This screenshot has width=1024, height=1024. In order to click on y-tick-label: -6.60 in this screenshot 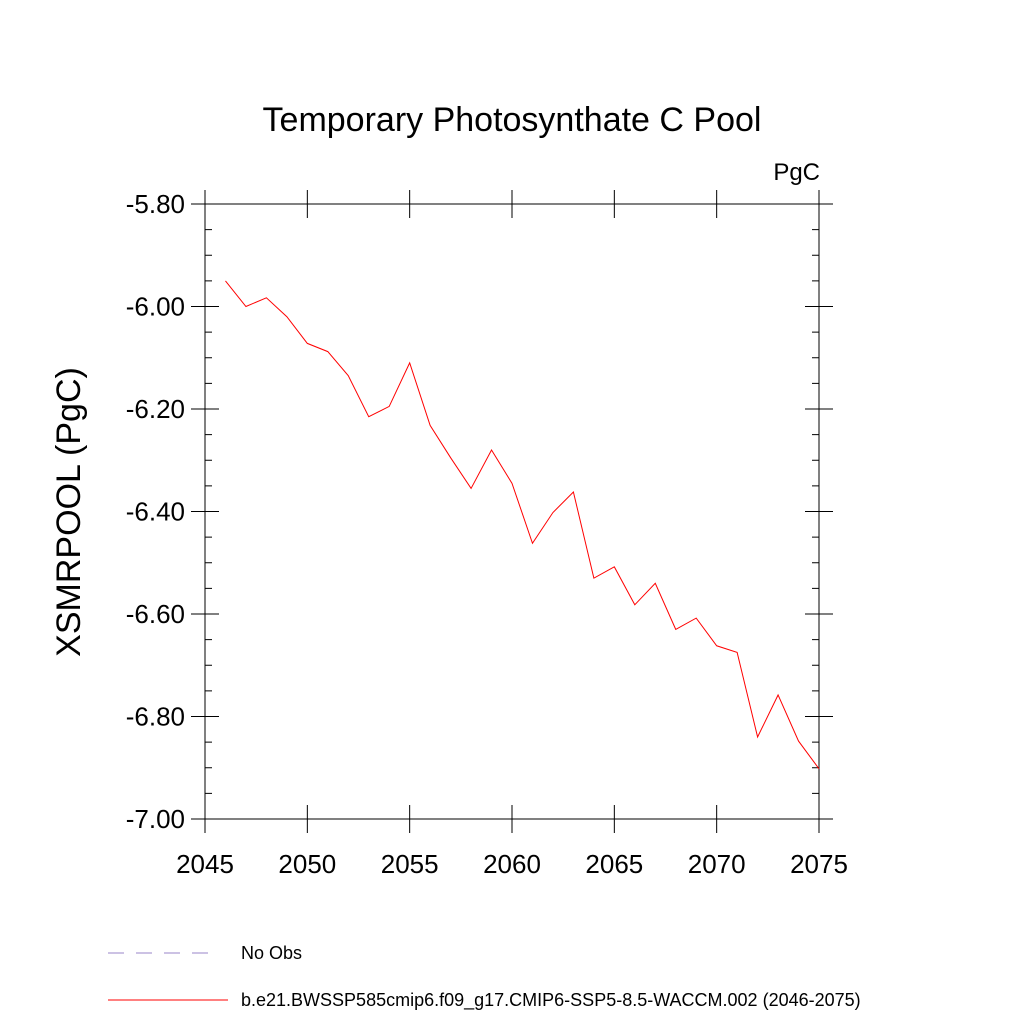, I will do `click(155, 614)`.